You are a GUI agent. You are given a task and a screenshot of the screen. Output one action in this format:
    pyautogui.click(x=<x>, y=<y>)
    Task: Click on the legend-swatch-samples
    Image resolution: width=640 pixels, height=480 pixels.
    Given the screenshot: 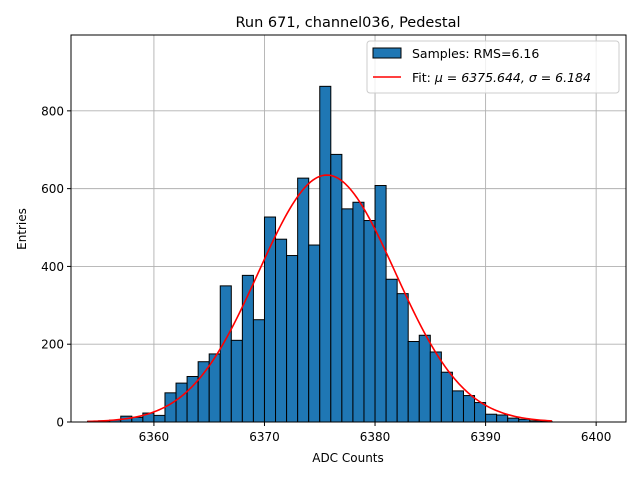 What is the action you would take?
    pyautogui.click(x=387, y=53)
    